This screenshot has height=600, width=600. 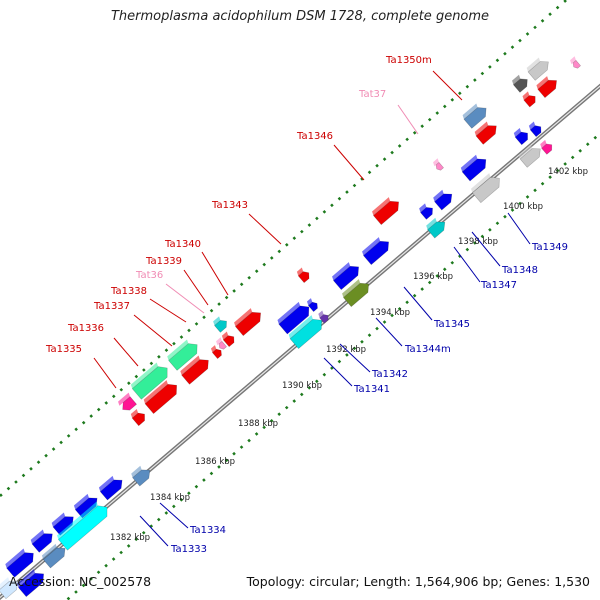 What do you see at coordinates (478, 242) in the screenshot?
I see `scale-label: 1398 kbp` at bounding box center [478, 242].